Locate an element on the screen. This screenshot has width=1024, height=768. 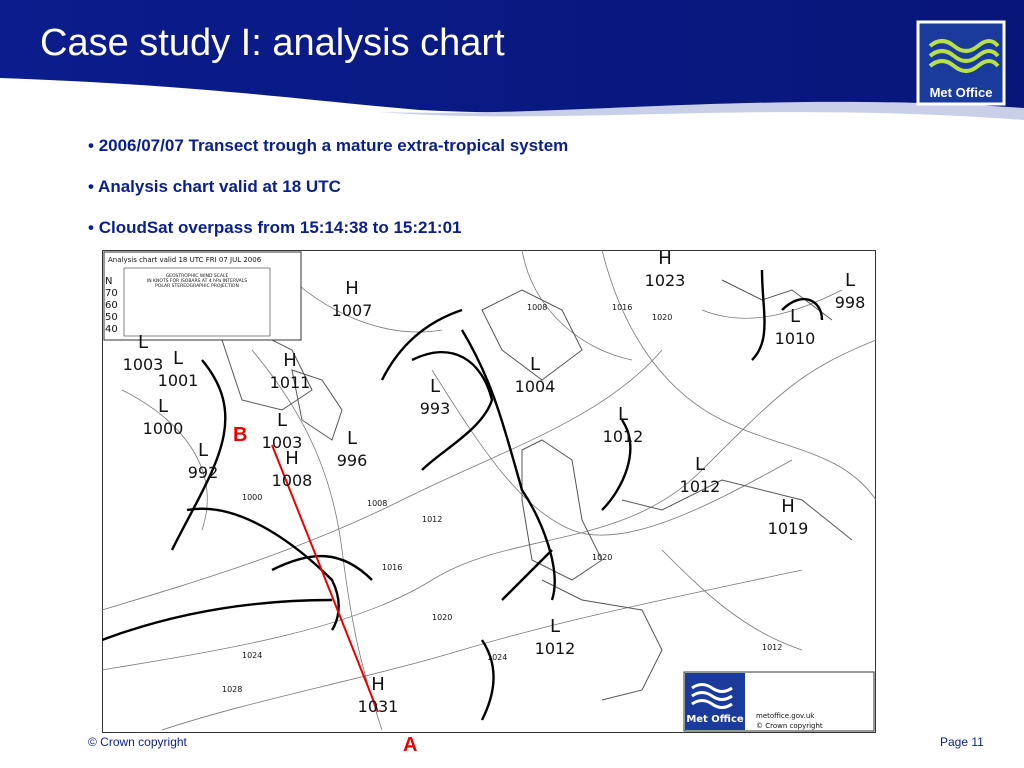
centre-pressure: 1000 is located at coordinates (163, 428).